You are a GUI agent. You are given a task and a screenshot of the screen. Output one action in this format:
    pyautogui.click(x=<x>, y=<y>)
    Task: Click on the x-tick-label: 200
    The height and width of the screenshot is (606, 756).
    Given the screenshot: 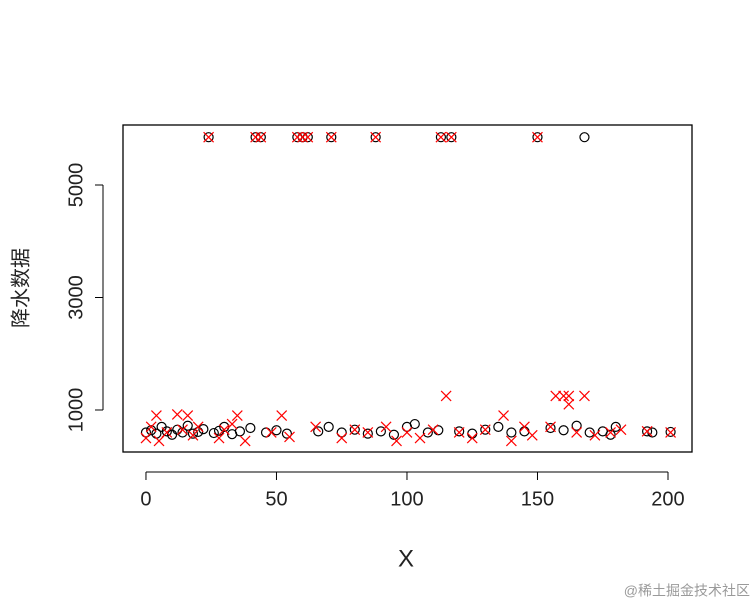 What is the action you would take?
    pyautogui.click(x=667, y=499)
    